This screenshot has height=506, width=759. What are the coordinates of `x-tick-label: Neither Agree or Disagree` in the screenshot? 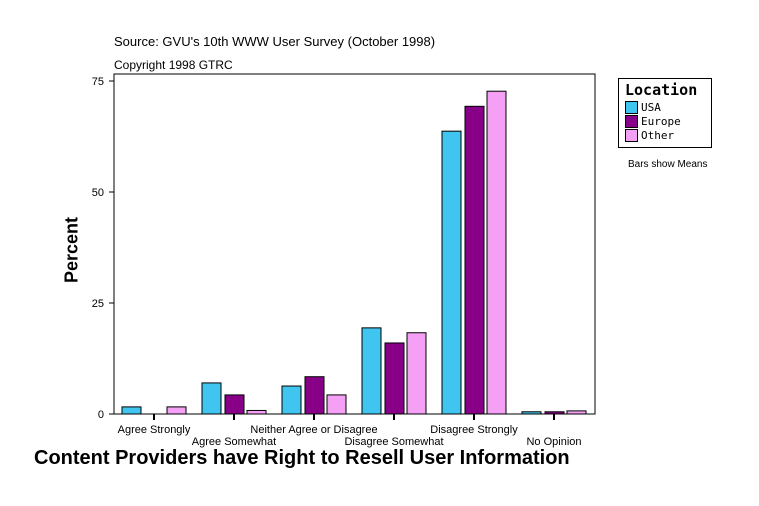 It's located at (313, 430).